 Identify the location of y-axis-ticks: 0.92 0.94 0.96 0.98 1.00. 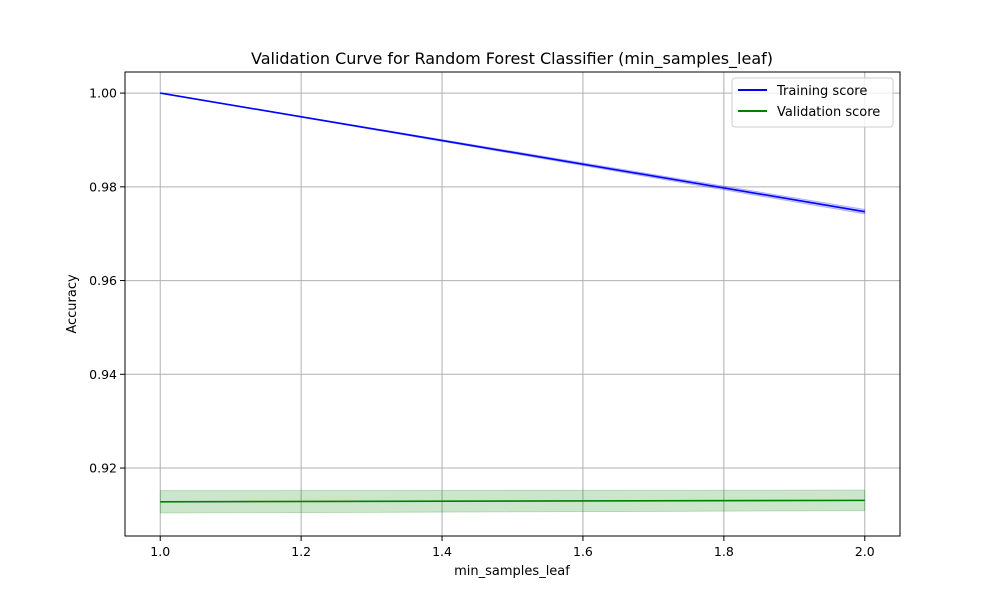
(107, 281).